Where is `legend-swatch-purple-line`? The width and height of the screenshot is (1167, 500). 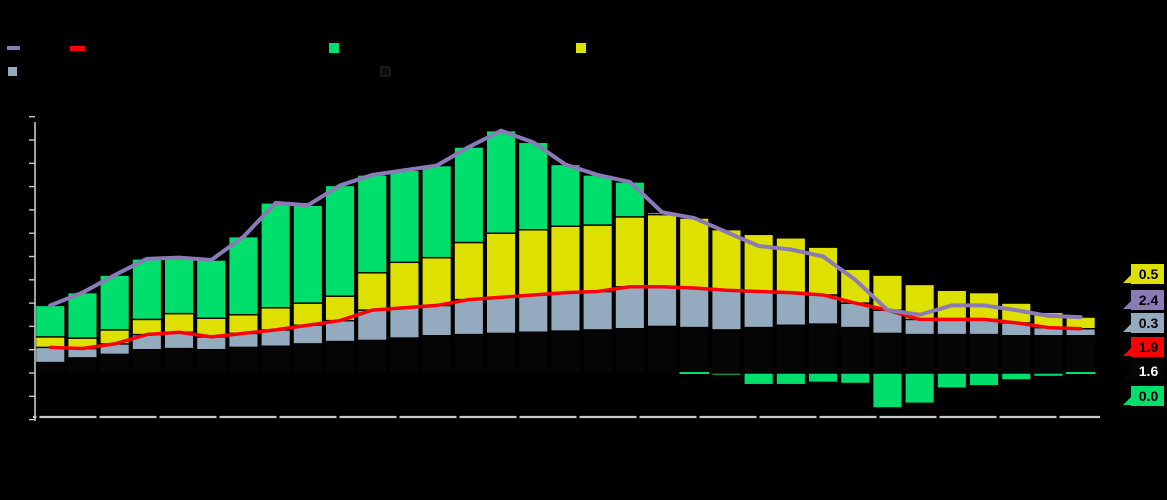 legend-swatch-purple-line is located at coordinates (13, 48).